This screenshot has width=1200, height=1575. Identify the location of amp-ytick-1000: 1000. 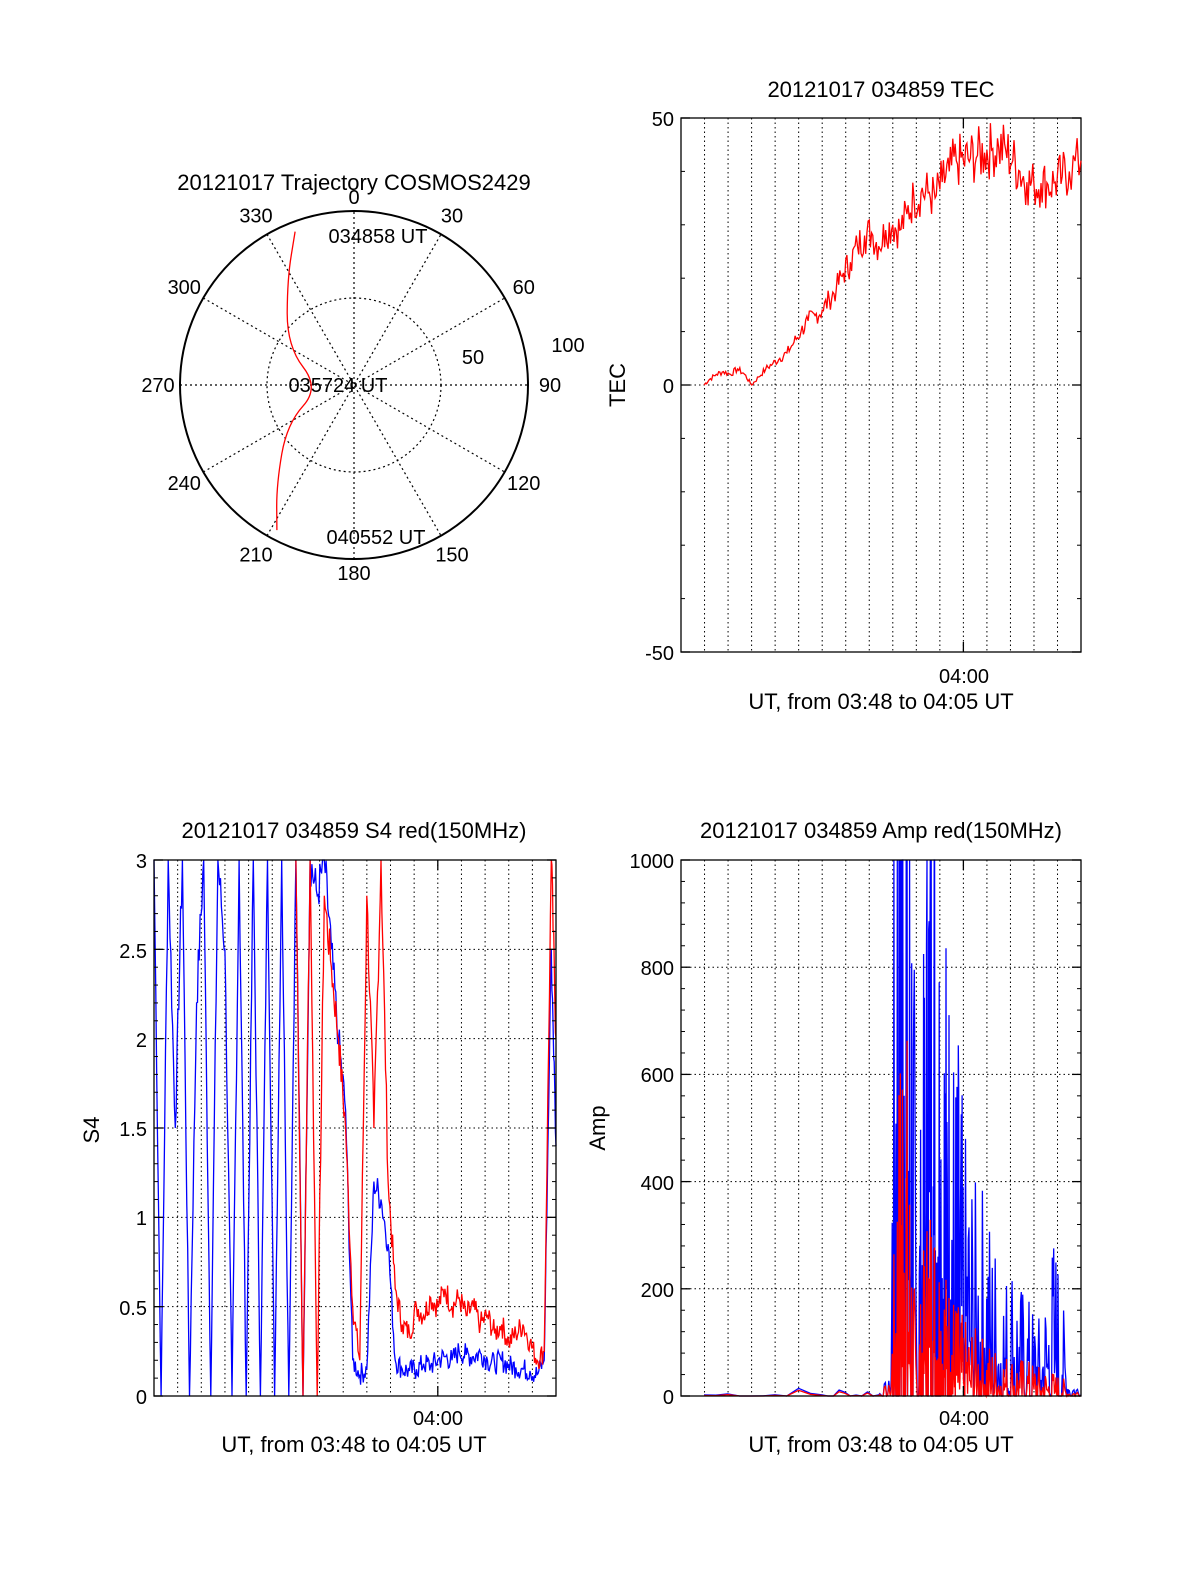
(652, 862).